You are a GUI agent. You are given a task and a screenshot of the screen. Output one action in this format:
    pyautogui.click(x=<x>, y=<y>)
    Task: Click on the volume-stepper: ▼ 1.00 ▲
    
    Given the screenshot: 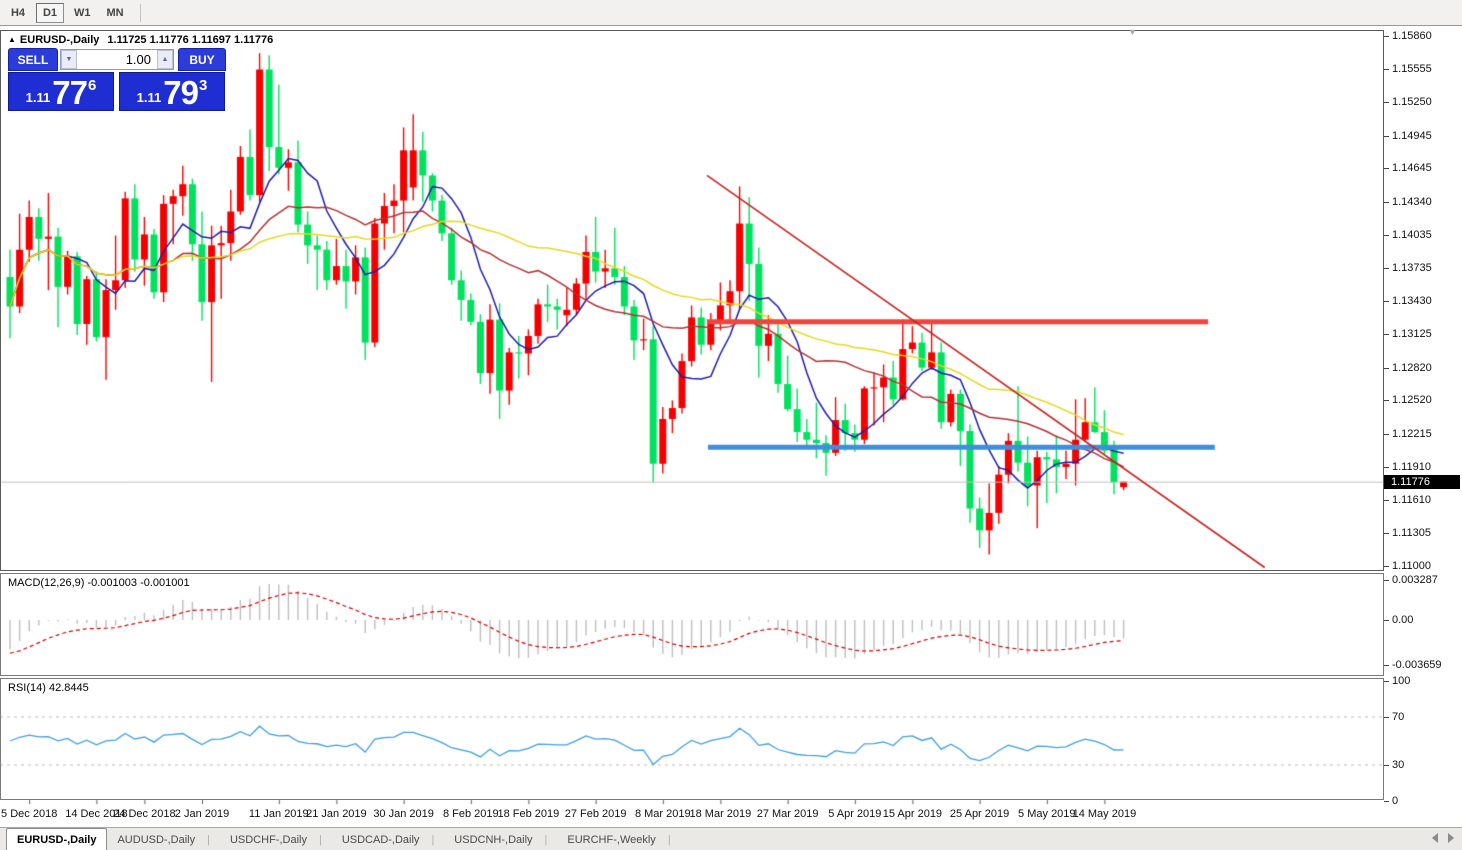 What is the action you would take?
    pyautogui.click(x=117, y=59)
    